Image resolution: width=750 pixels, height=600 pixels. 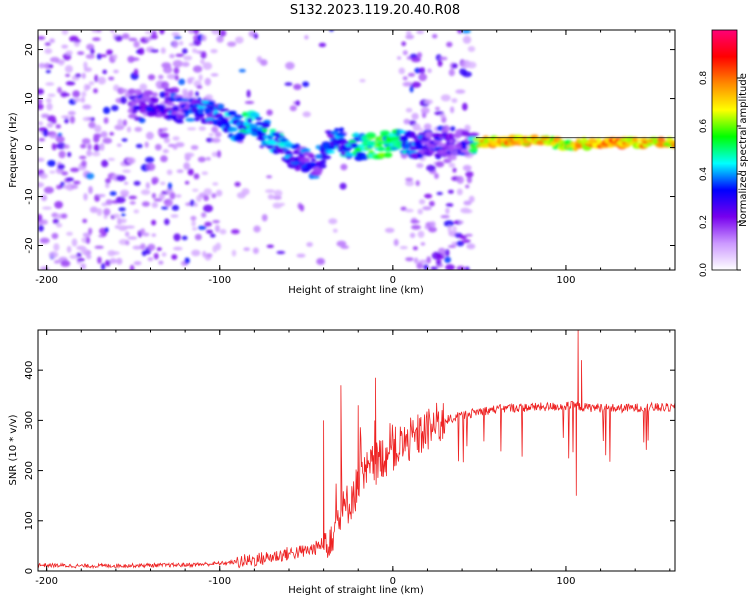 I want to click on x-tick-label: -200, so click(x=46, y=581).